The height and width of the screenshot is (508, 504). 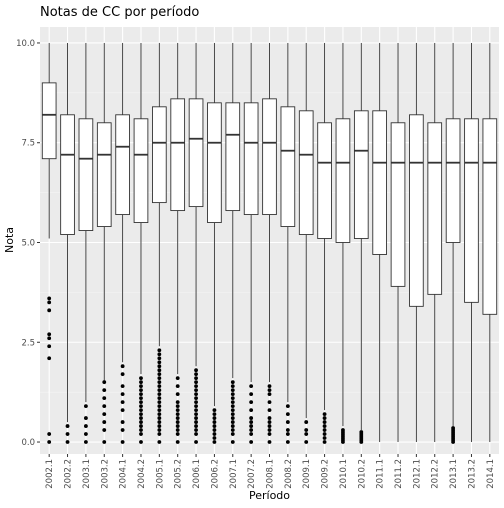 What do you see at coordinates (251, 243) in the screenshot?
I see `box-2007.2` at bounding box center [251, 243].